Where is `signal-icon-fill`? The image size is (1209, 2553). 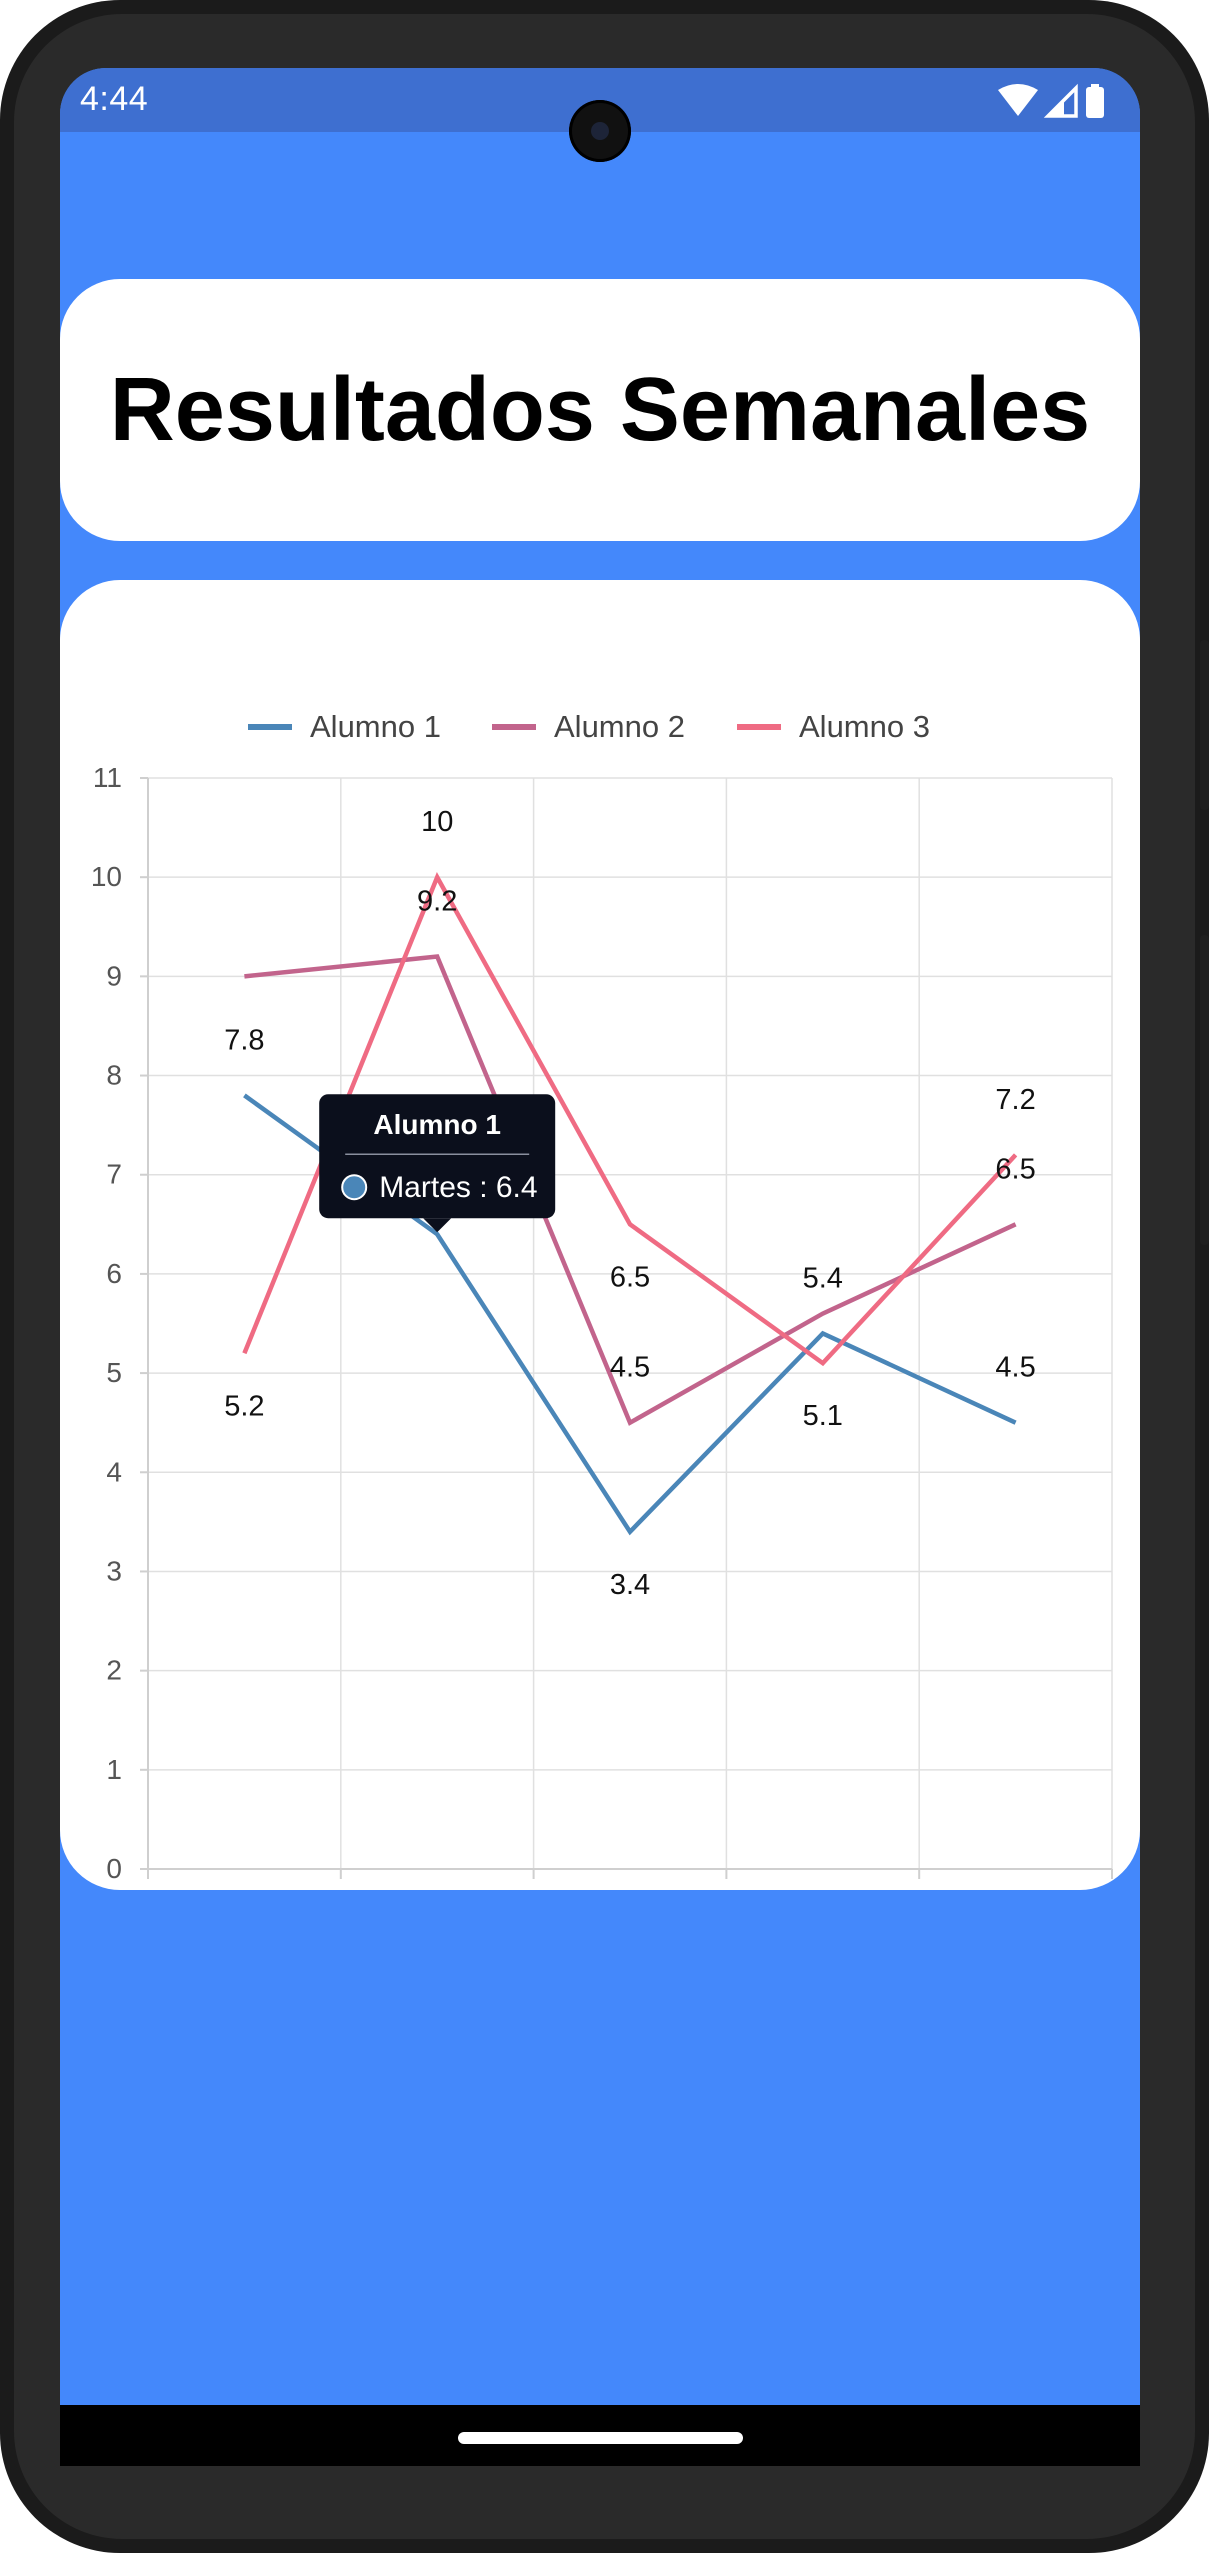 signal-icon-fill is located at coordinates (1056, 108).